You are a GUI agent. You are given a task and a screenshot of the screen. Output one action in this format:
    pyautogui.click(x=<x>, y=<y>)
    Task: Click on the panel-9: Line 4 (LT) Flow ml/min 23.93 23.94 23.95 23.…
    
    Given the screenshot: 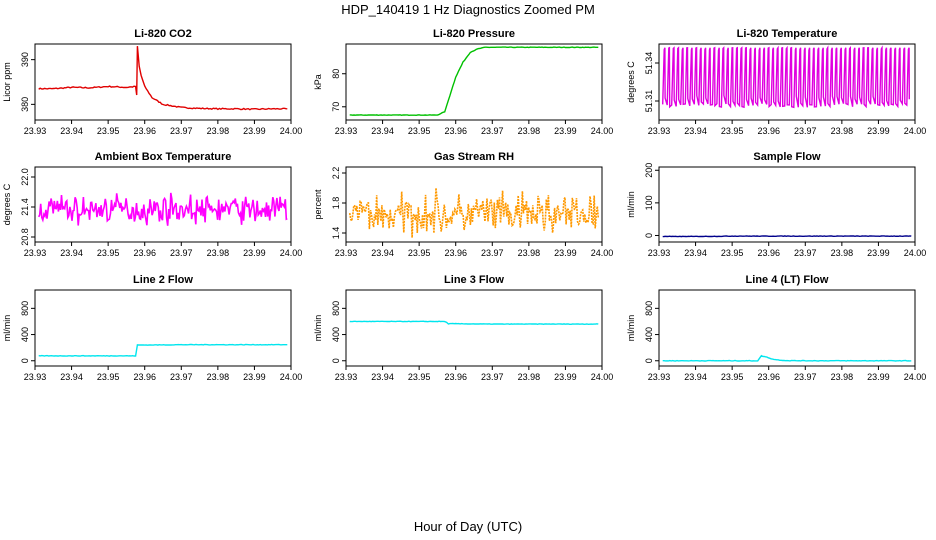 What is the action you would take?
    pyautogui.click(x=776, y=328)
    